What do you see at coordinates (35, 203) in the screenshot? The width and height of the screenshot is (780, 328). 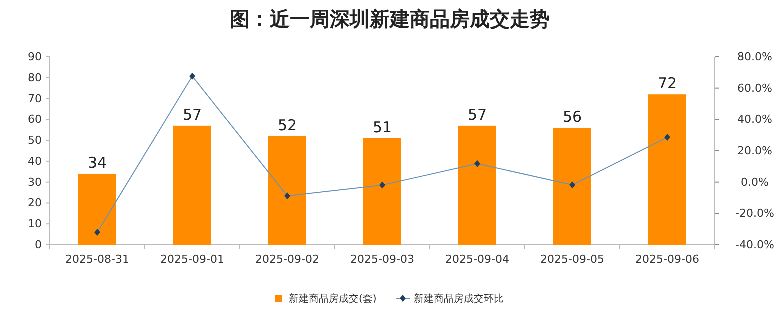 I see `y-tick-label: 20` at bounding box center [35, 203].